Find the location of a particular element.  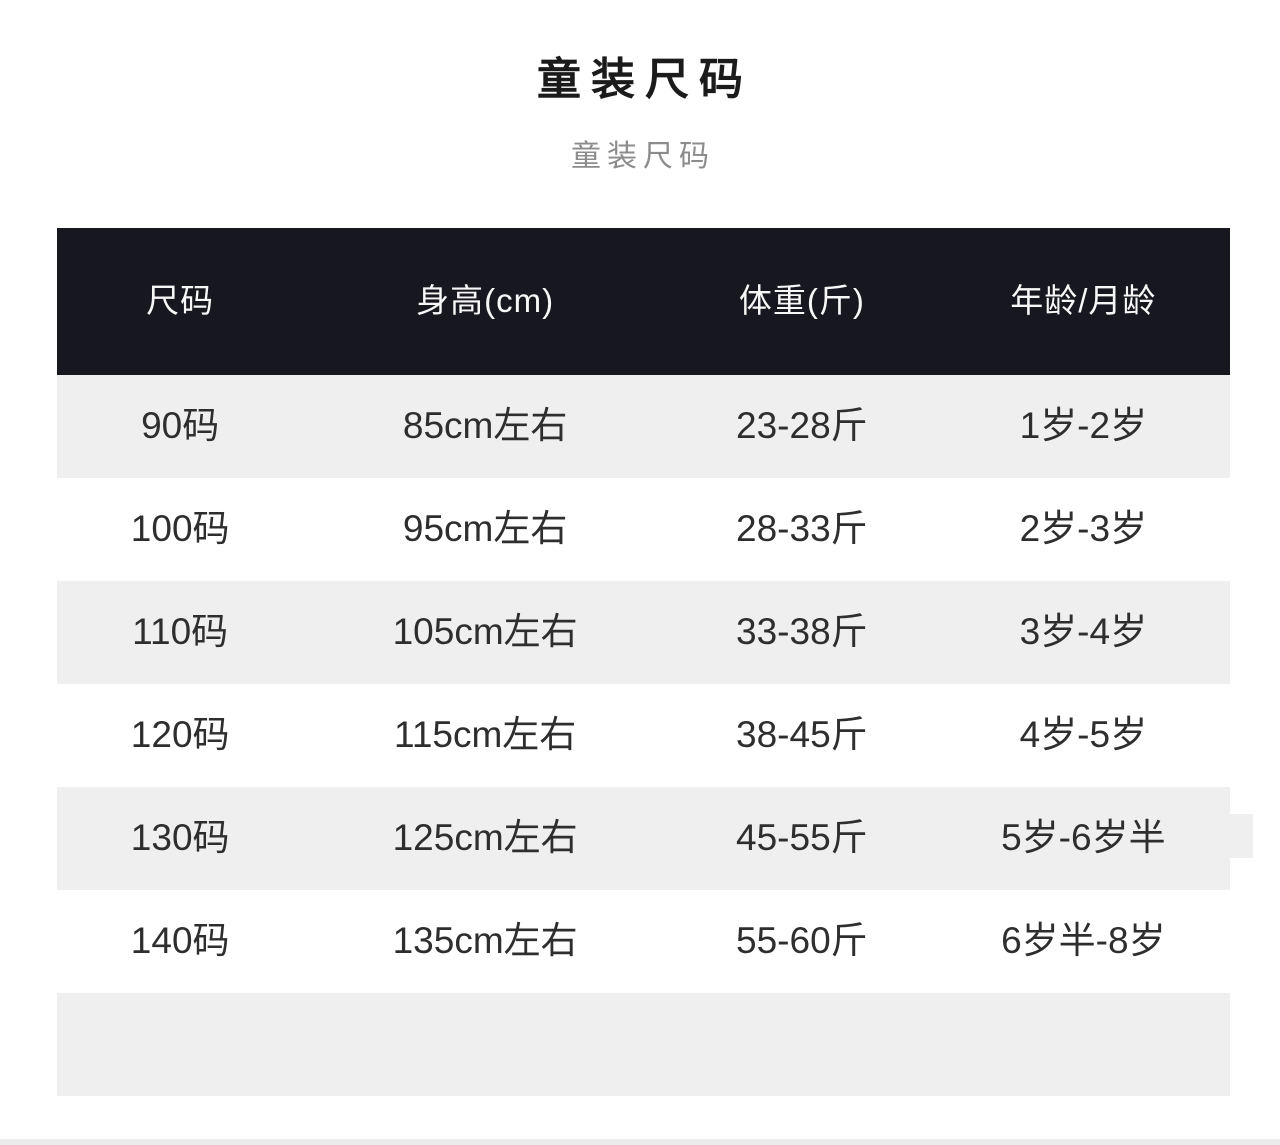

column-header-size: 尺码 is located at coordinates (180, 301).